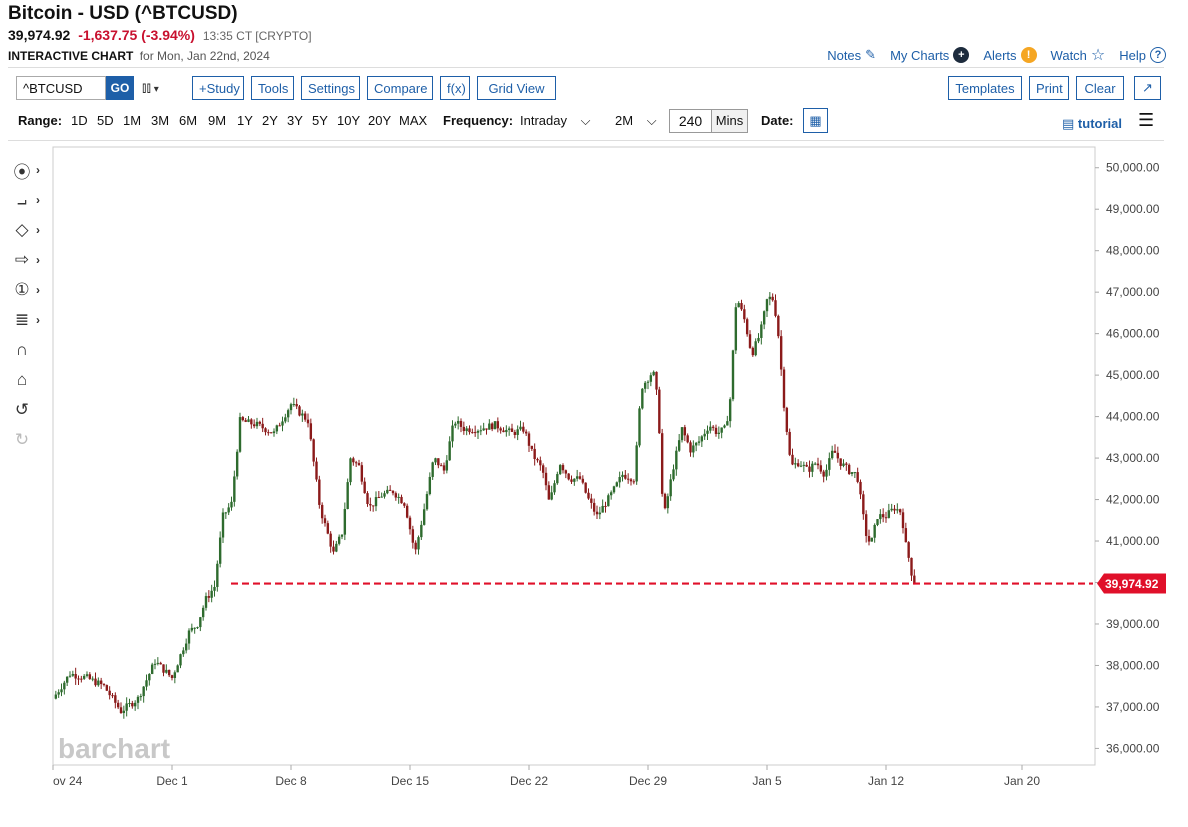  What do you see at coordinates (320, 120) in the screenshot?
I see `range-5y: 5Y` at bounding box center [320, 120].